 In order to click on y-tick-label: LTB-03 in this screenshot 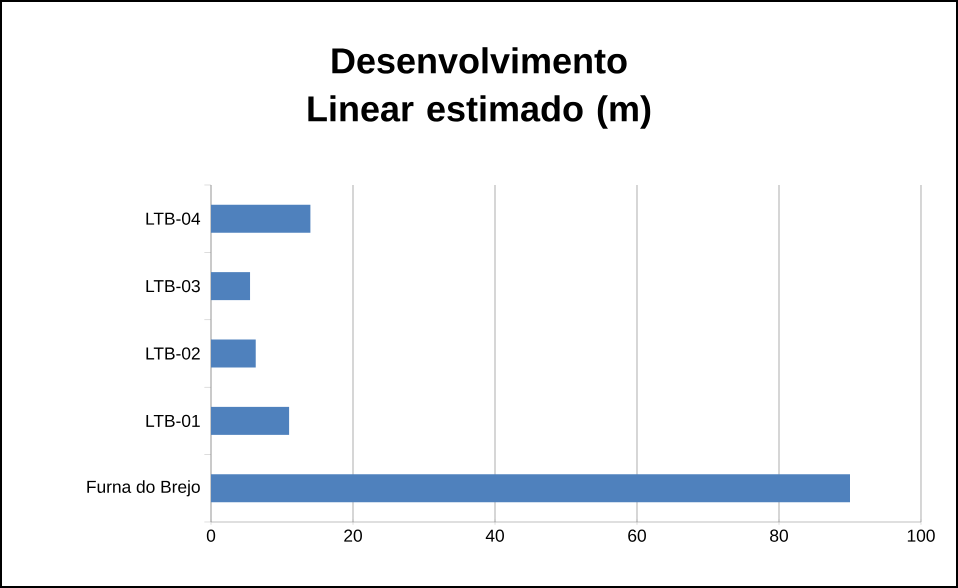, I will do `click(173, 286)`.